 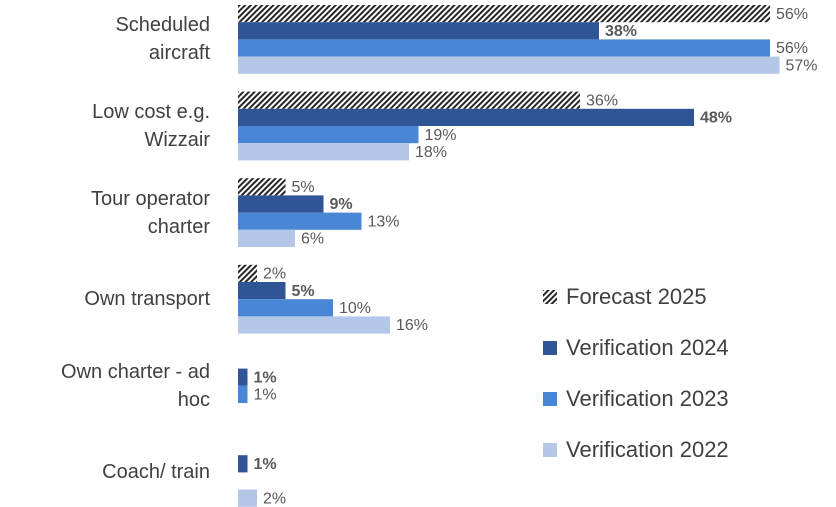 I want to click on data-label: 18%, so click(x=431, y=152).